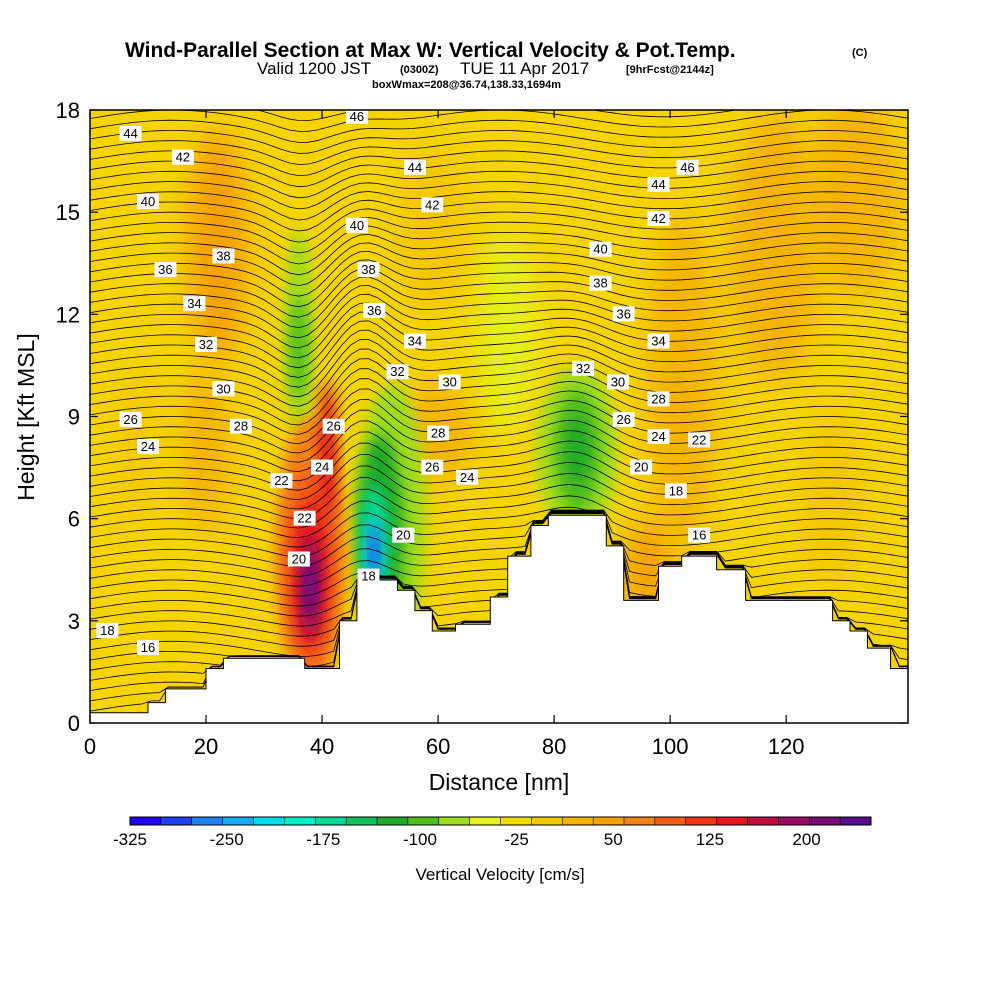 Image resolution: width=1000 pixels, height=1000 pixels. Describe the element at coordinates (90, 434) in the screenshot. I see `x-tick: 0` at that location.